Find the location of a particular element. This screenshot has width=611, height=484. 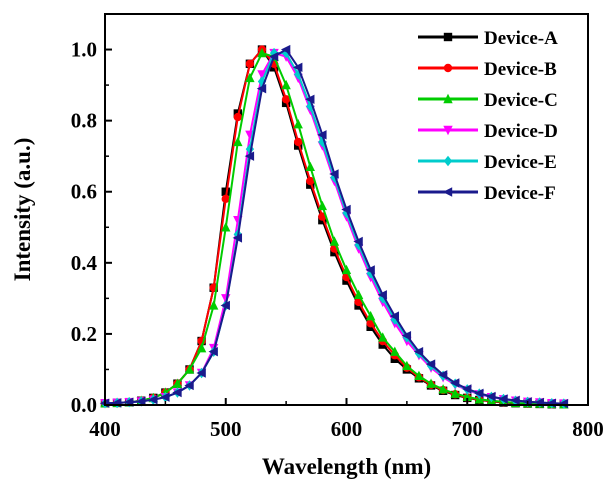

x-tick-label: 400 is located at coordinates (105, 429).